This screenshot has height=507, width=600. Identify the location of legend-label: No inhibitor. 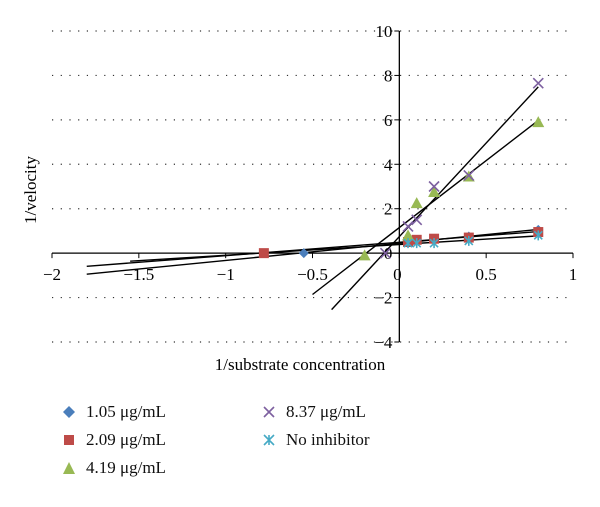
(328, 439).